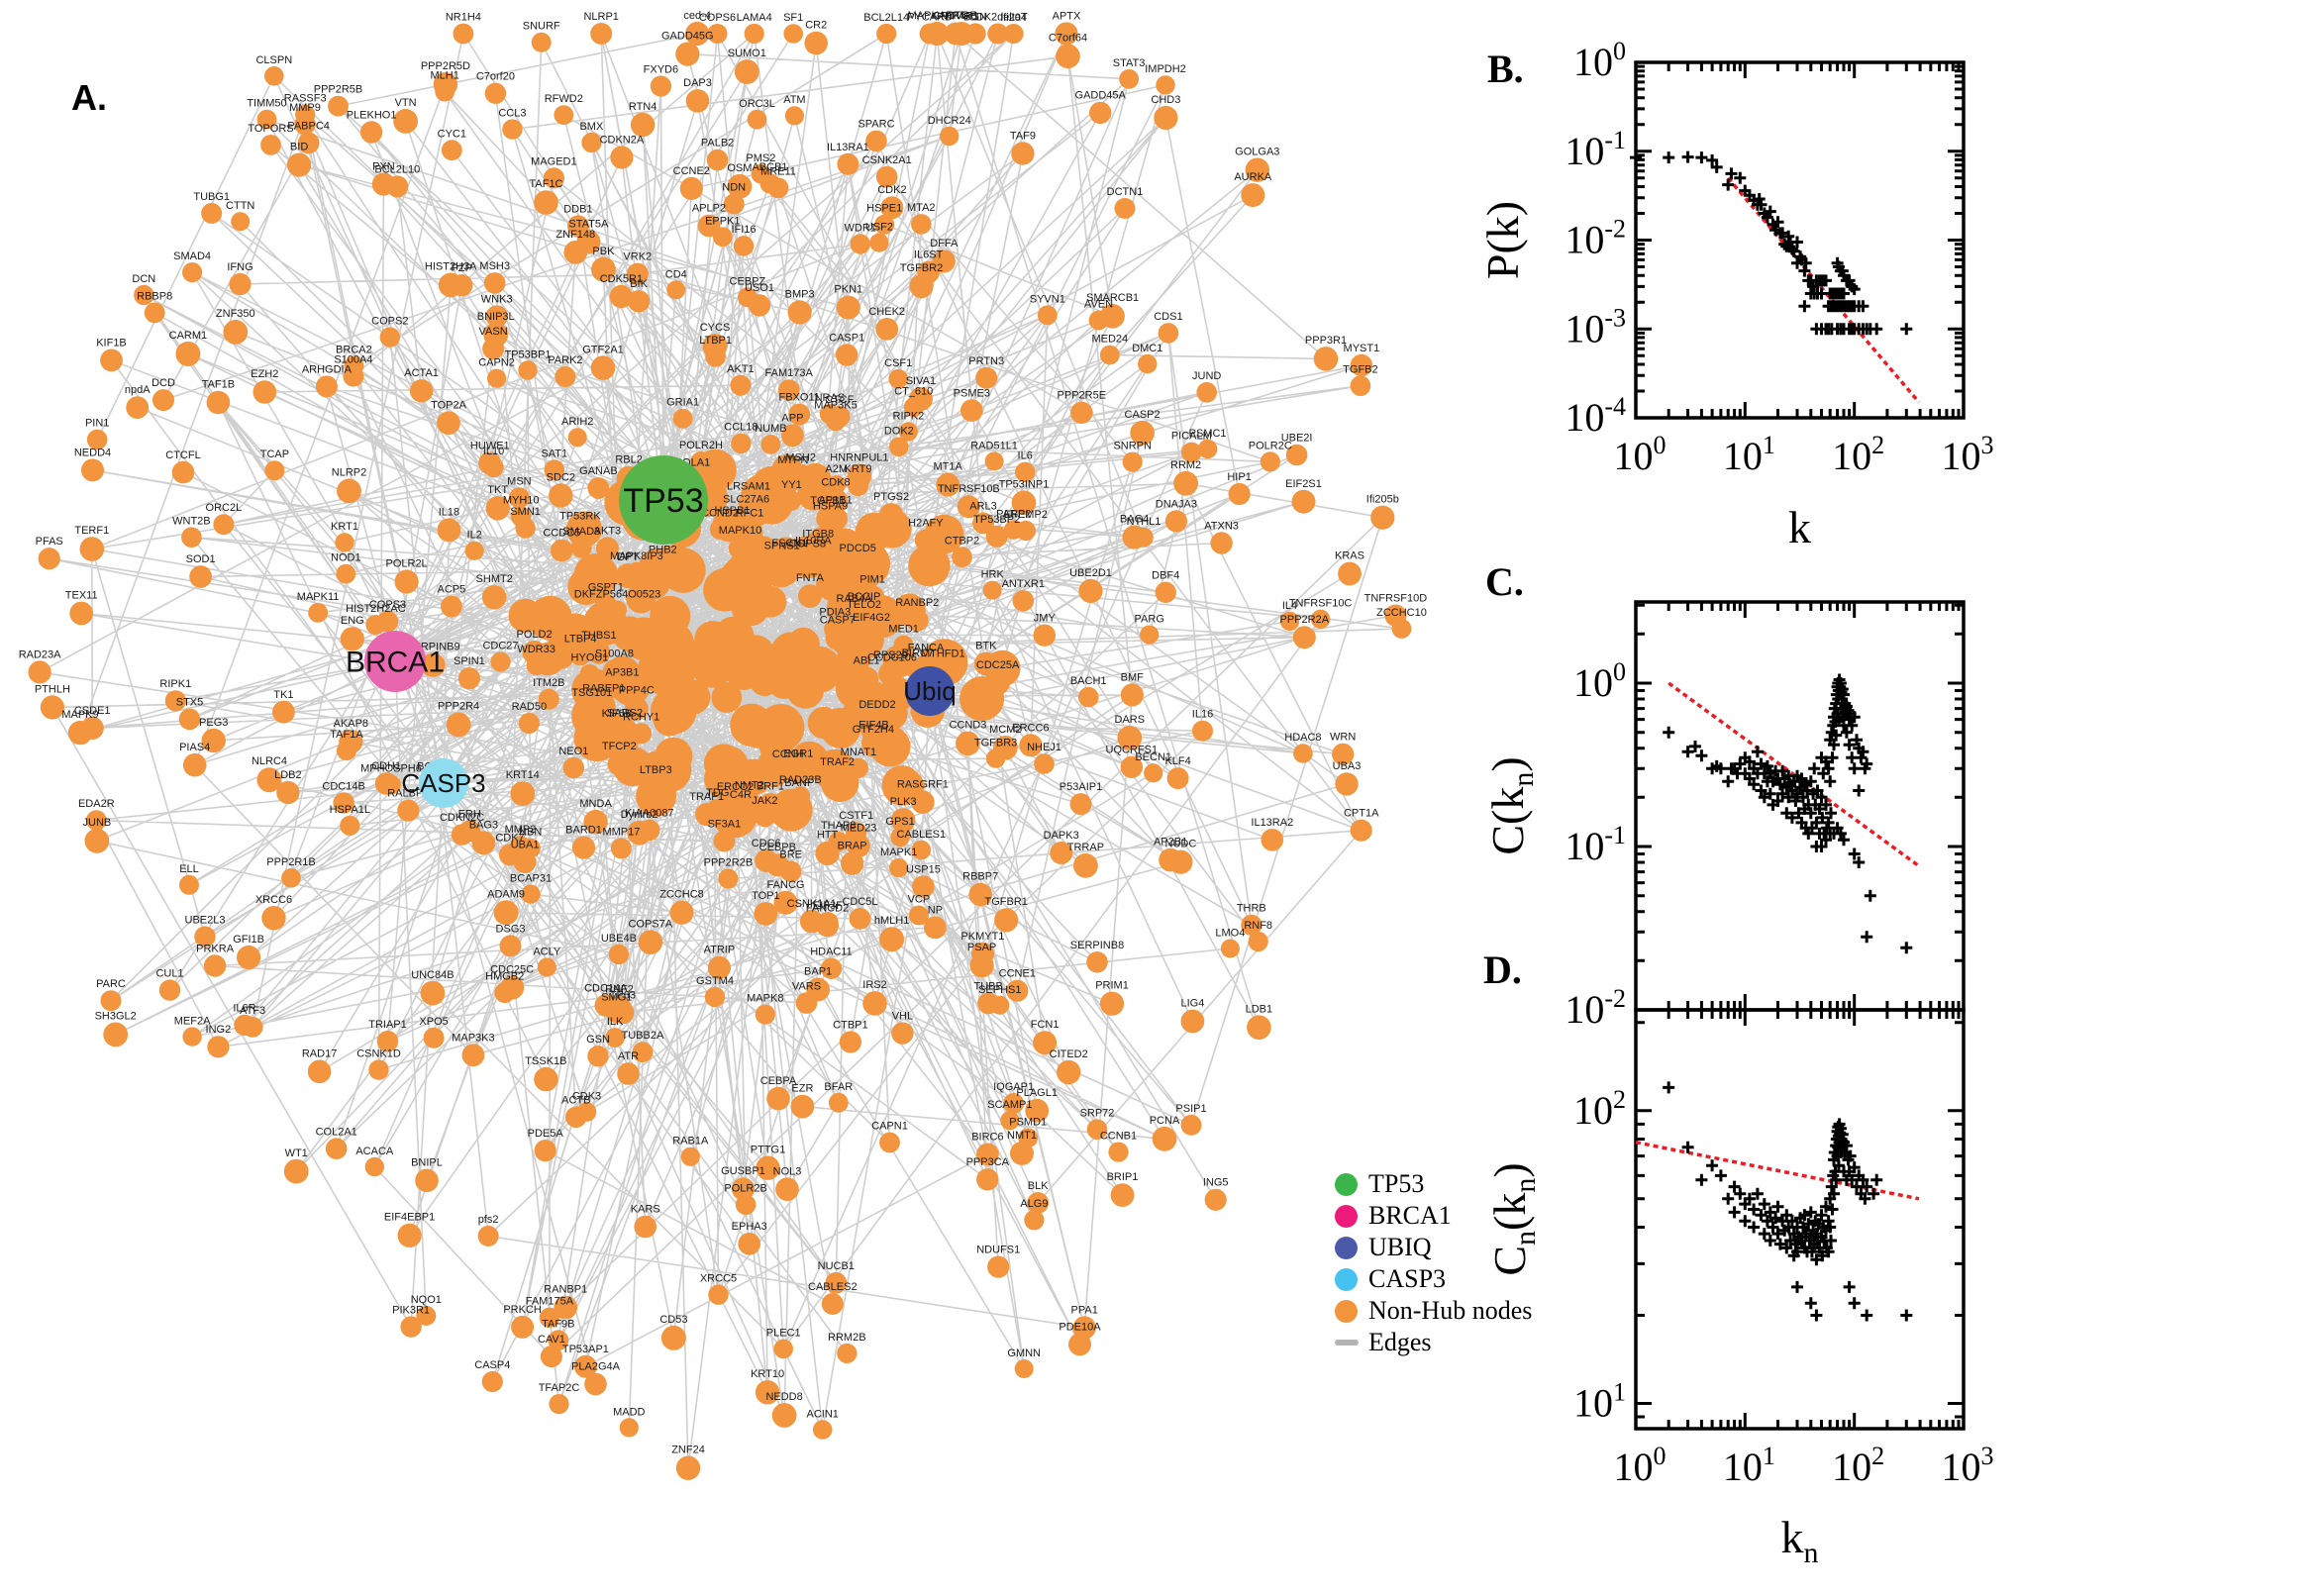  What do you see at coordinates (861, 228) in the screenshot?
I see `network-node-label: WDR1` at bounding box center [861, 228].